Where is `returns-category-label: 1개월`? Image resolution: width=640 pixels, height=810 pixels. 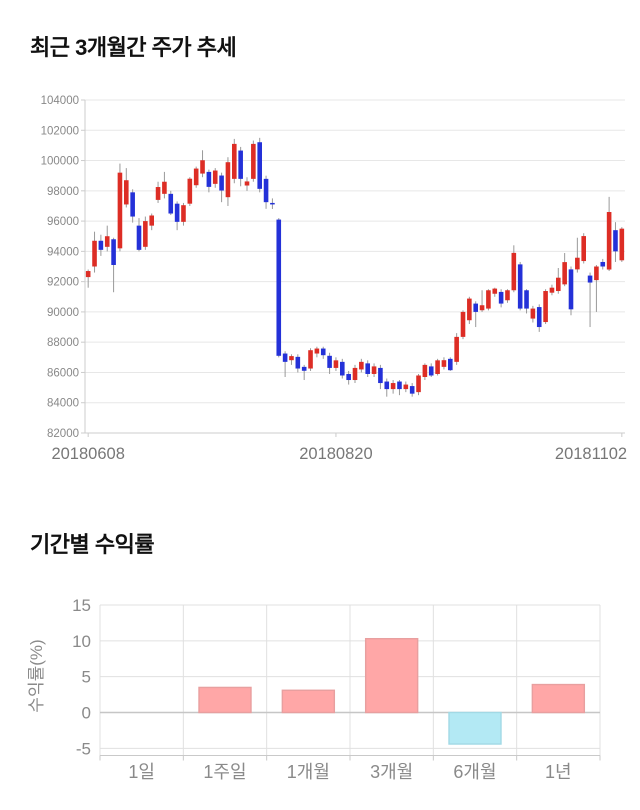 returns-category-label: 1개월 is located at coordinates (308, 772).